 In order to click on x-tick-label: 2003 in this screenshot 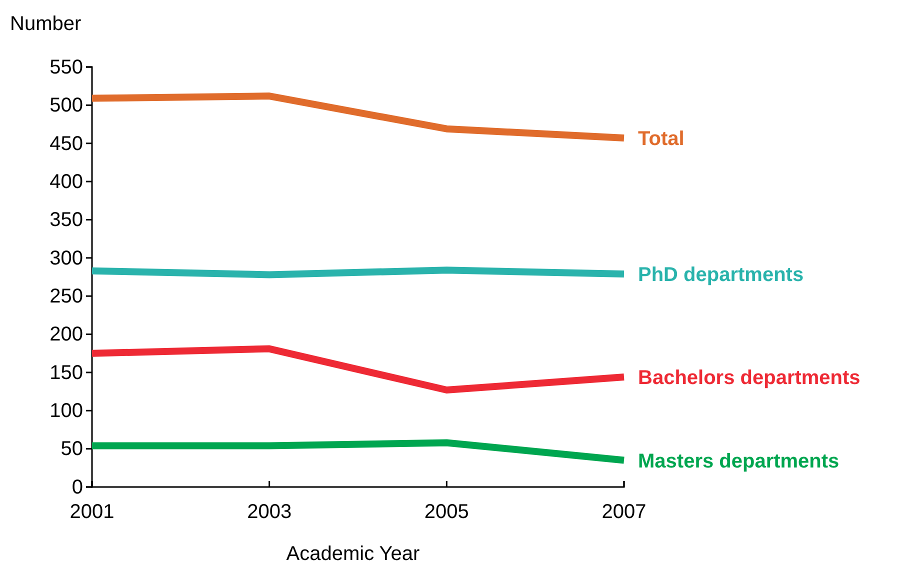, I will do `click(269, 512)`.